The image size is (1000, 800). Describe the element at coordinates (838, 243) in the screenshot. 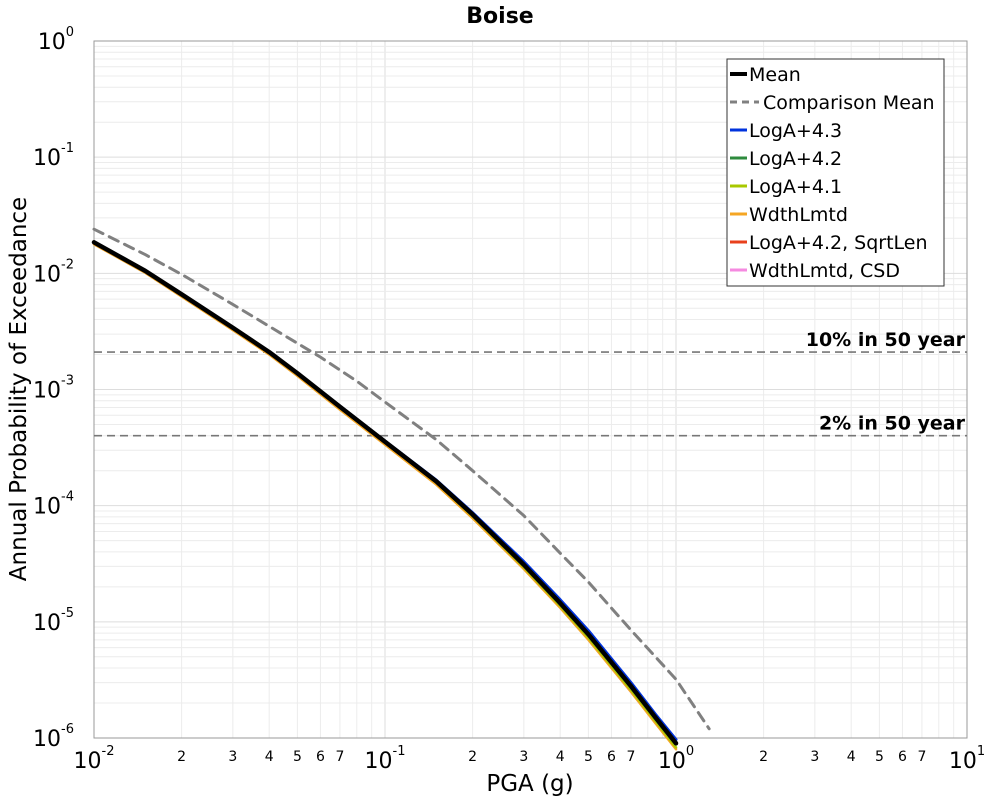

I see `legend-entry-label: LogA+4.2, SqrtLen` at that location.